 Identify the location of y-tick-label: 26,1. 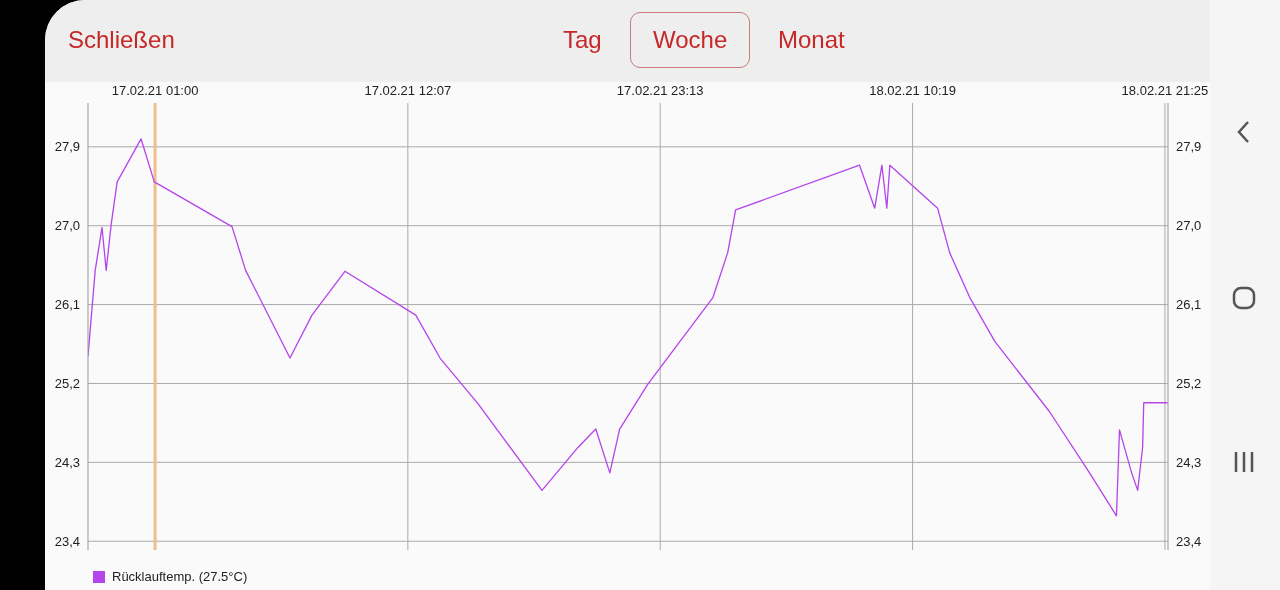
(67, 305).